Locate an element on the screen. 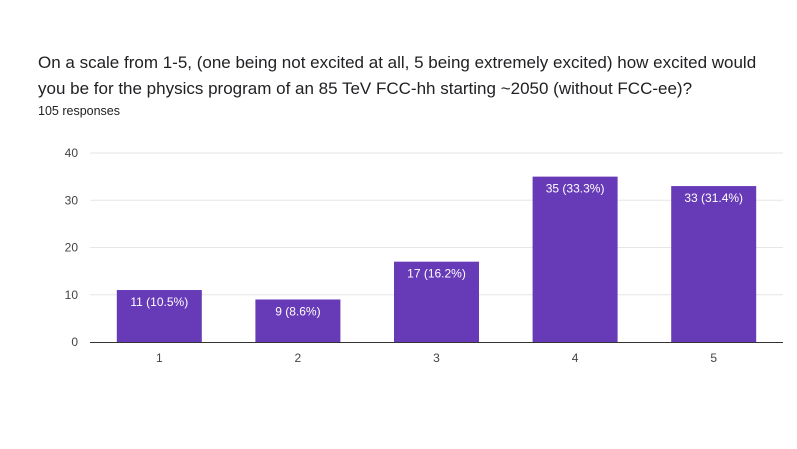 Image resolution: width=797 pixels, height=449 pixels. y-tick-label: 40 is located at coordinates (72, 153).